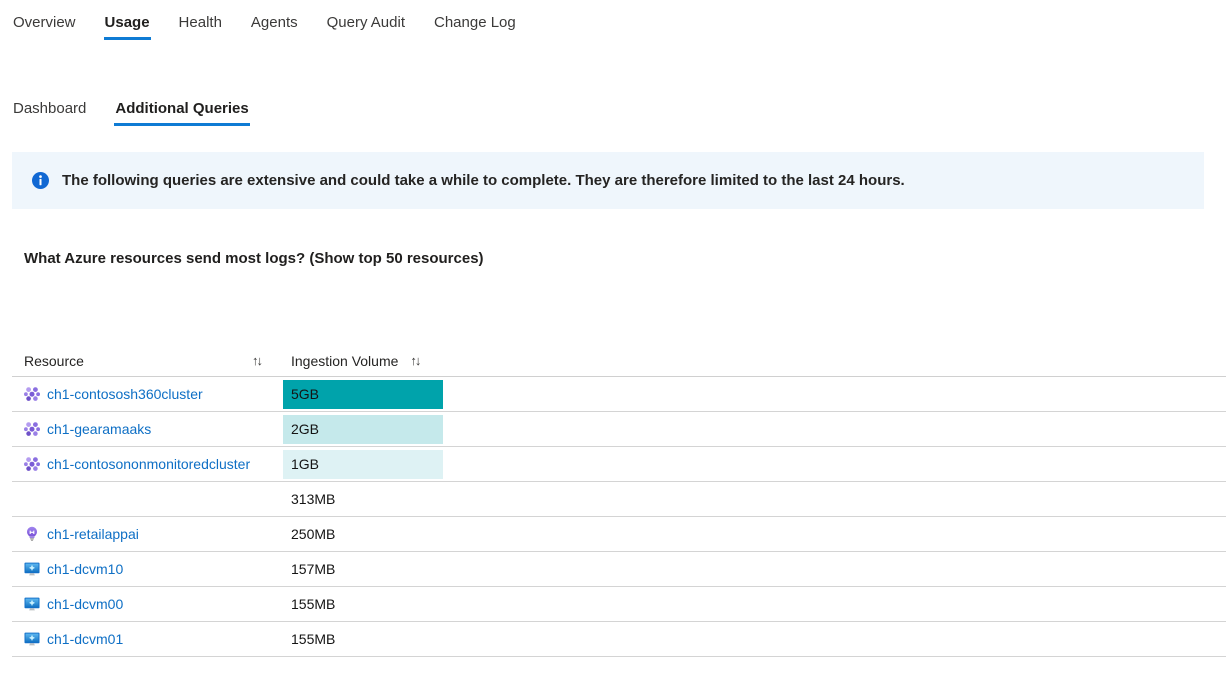  What do you see at coordinates (54, 360) in the screenshot?
I see `resource-column-label: Resource` at bounding box center [54, 360].